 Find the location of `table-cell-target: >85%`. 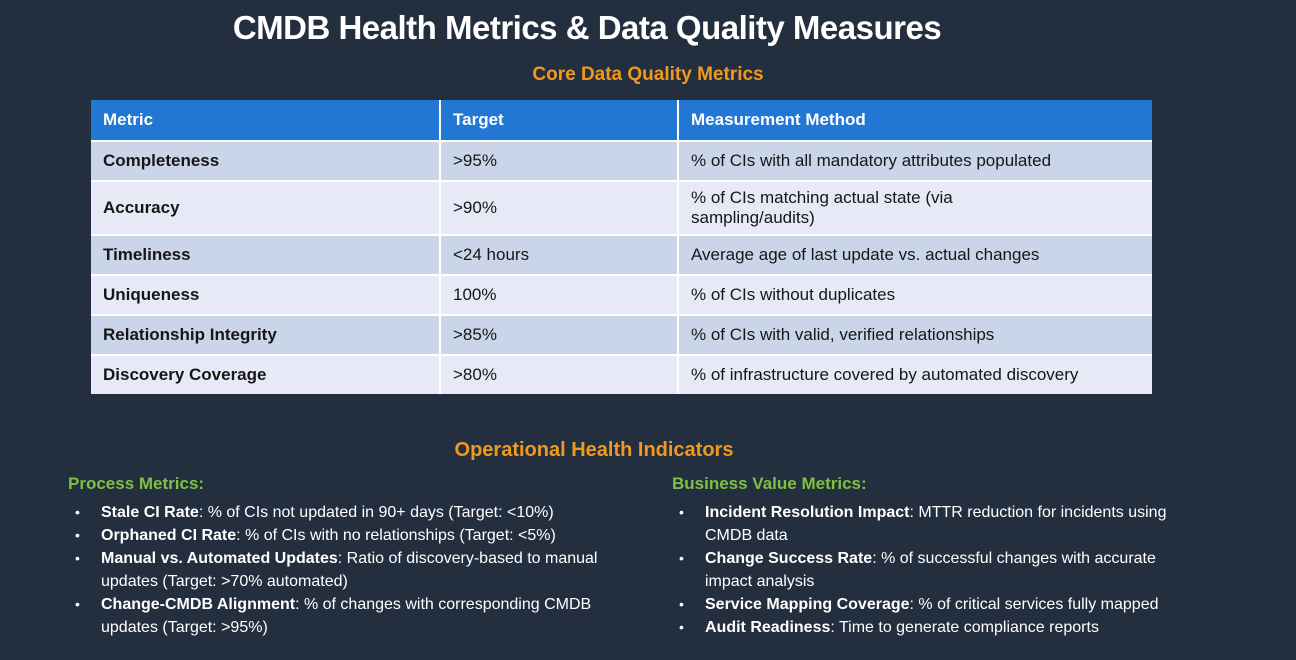

table-cell-target: >85% is located at coordinates (559, 335).